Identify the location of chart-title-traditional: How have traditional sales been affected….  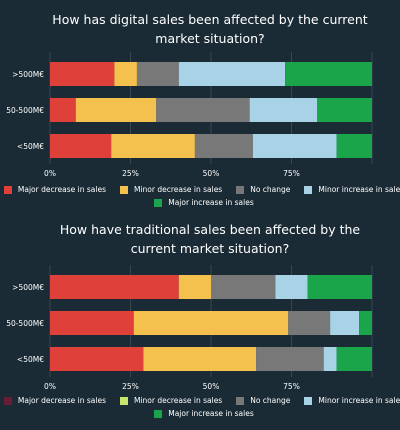
(210, 239).